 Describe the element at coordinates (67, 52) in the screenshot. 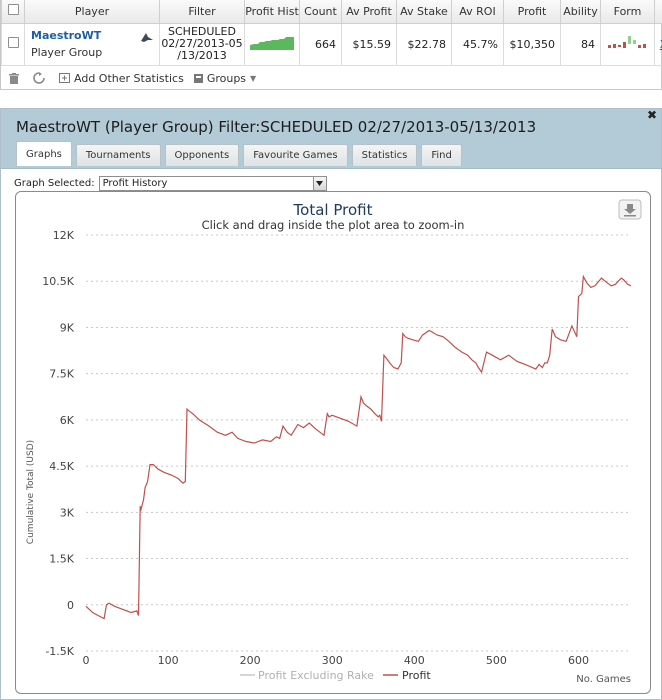

I see `player-group-label: Player Group` at that location.